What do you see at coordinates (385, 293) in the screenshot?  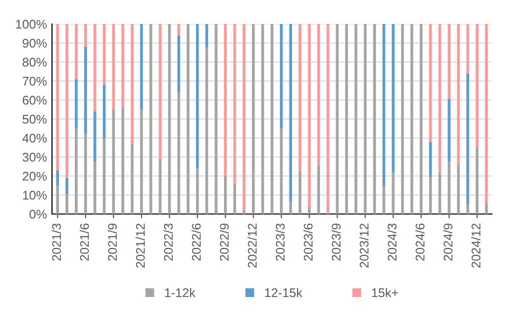 I see `legend-label: 15k+` at bounding box center [385, 293].